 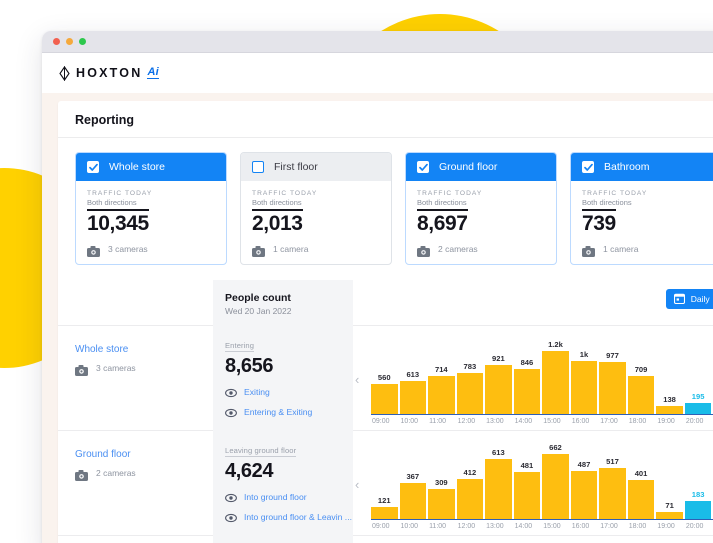 I want to click on bar-slot: 412, so click(x=471, y=493).